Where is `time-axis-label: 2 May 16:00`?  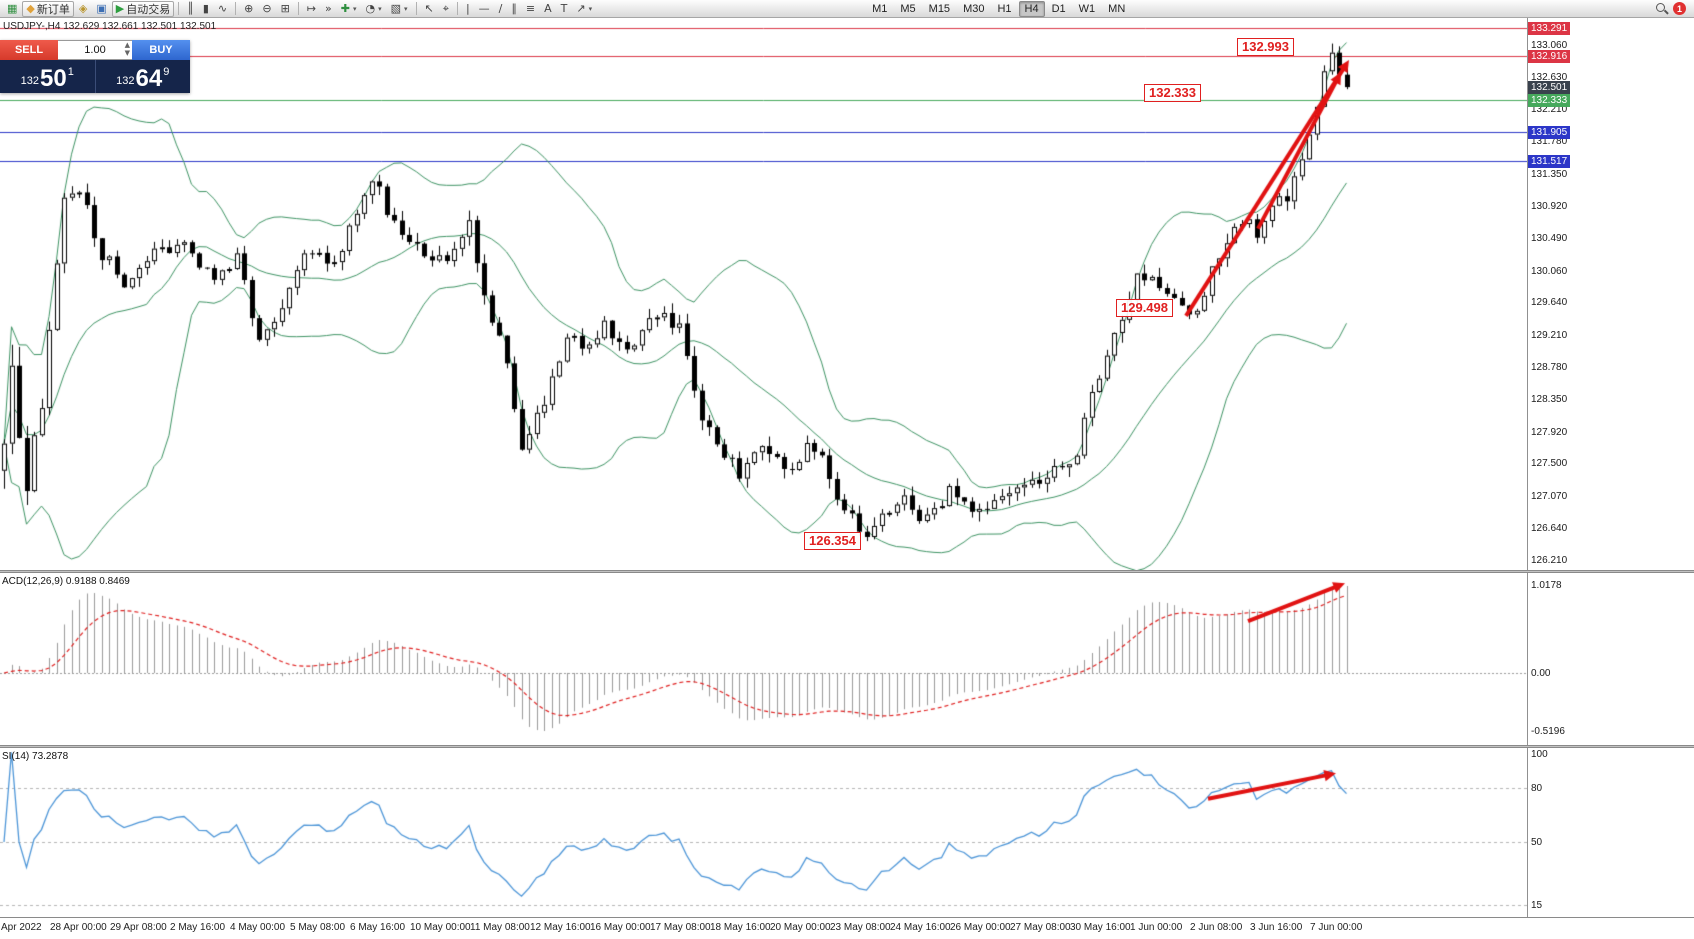
time-axis-label: 2 May 16:00 is located at coordinates (198, 927).